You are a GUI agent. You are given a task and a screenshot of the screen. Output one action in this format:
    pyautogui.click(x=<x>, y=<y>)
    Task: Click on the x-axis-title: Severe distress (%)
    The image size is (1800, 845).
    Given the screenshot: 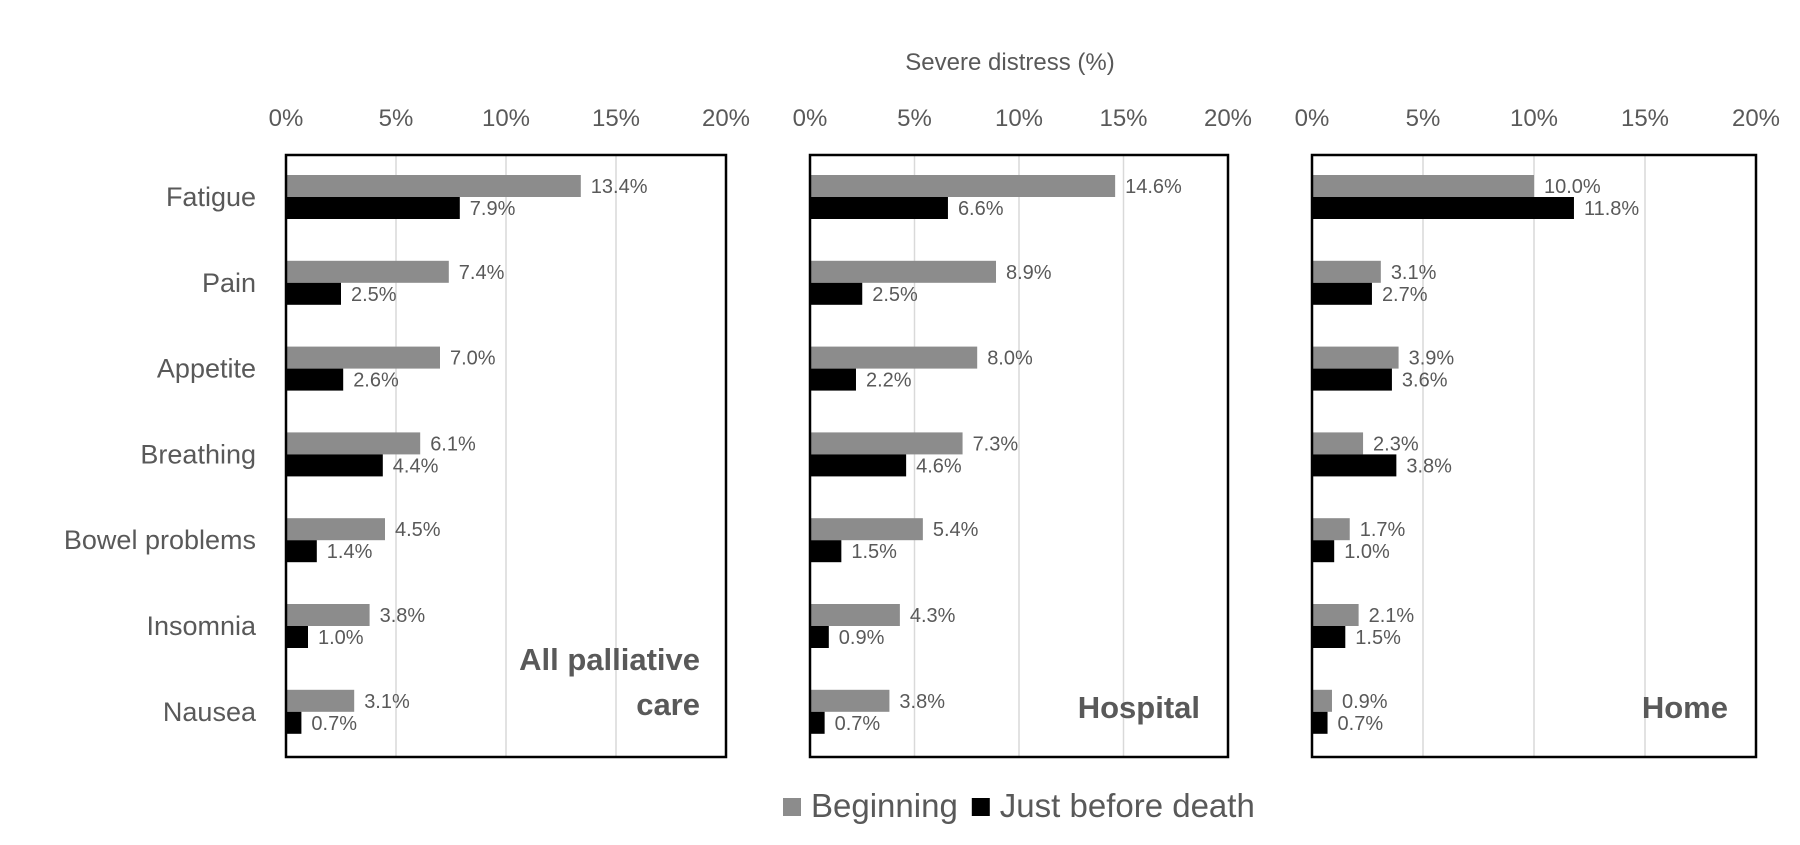 What is the action you would take?
    pyautogui.click(x=1009, y=62)
    